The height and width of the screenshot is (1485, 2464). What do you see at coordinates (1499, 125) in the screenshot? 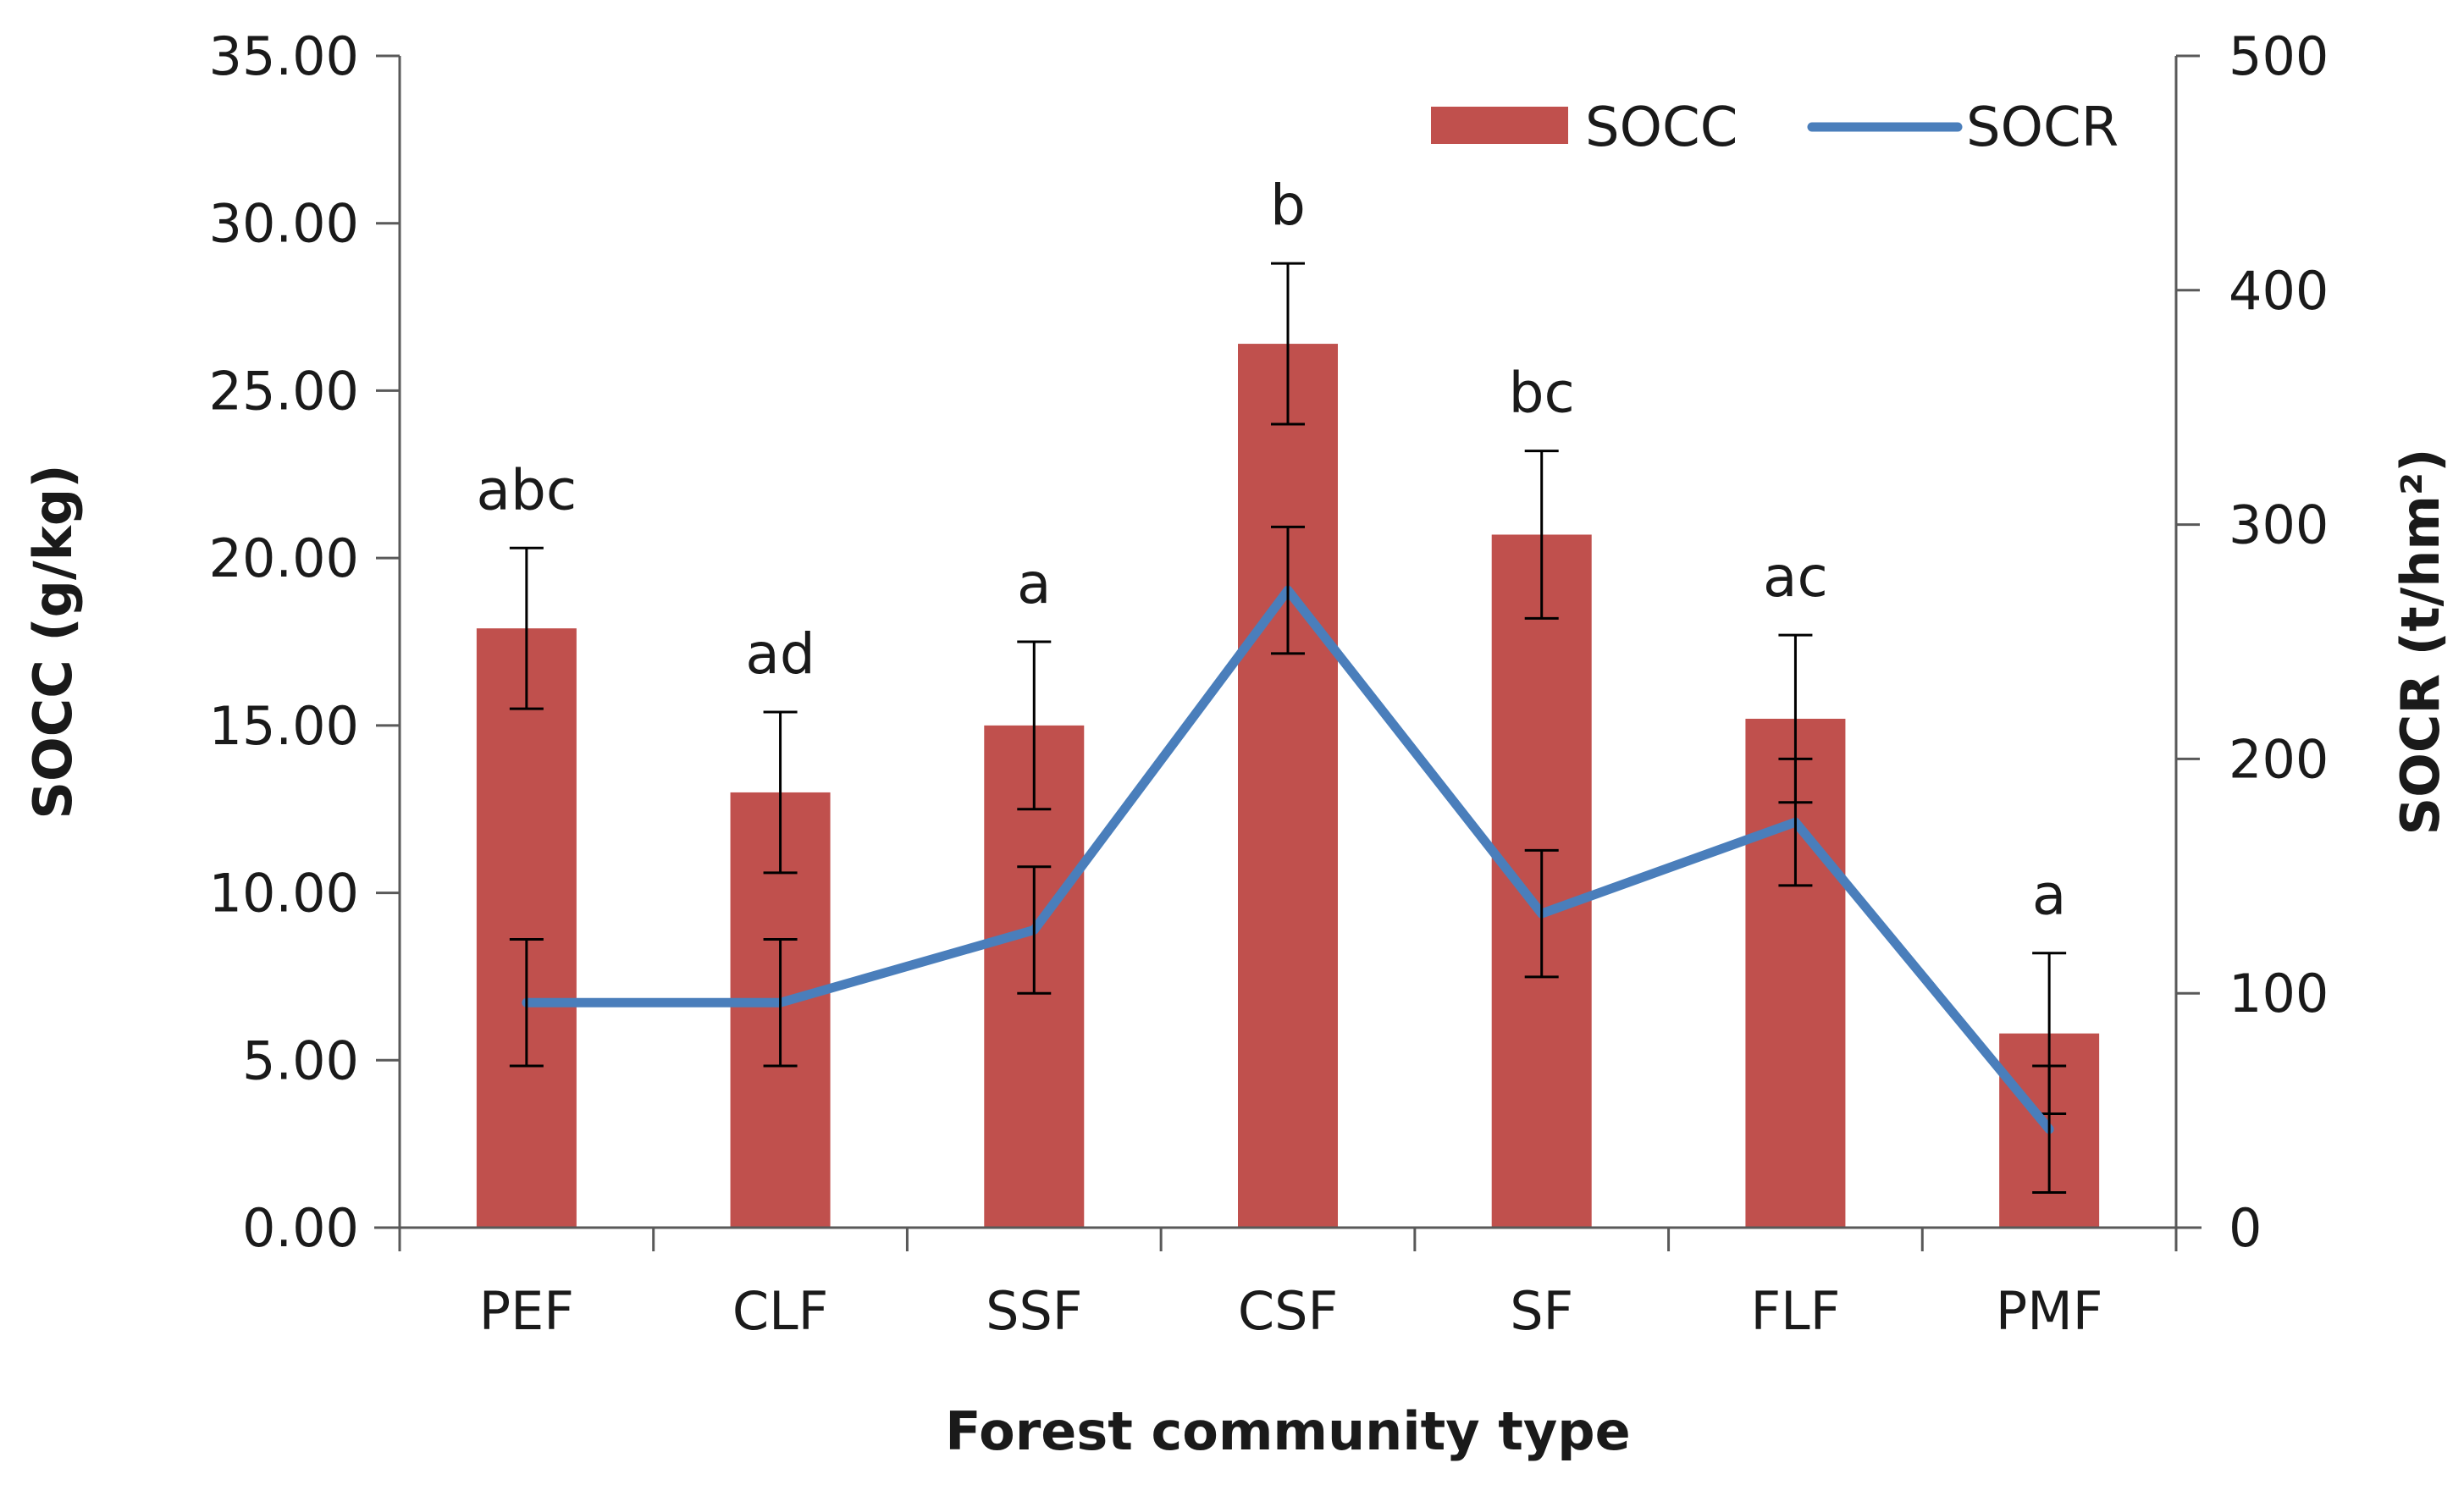
I see `legend-swatch-socc` at bounding box center [1499, 125].